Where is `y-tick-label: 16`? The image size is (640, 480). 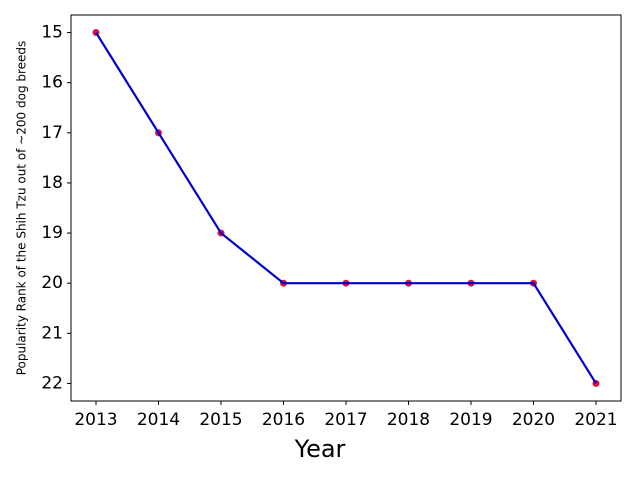
y-tick-label: 16 is located at coordinates (52, 83).